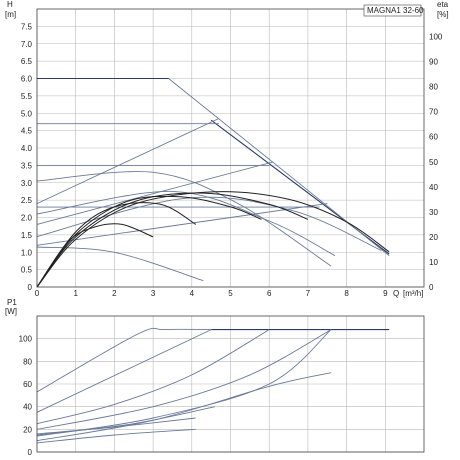  What do you see at coordinates (27, 361) in the screenshot?
I see `power-y-tick-label: 80` at bounding box center [27, 361].